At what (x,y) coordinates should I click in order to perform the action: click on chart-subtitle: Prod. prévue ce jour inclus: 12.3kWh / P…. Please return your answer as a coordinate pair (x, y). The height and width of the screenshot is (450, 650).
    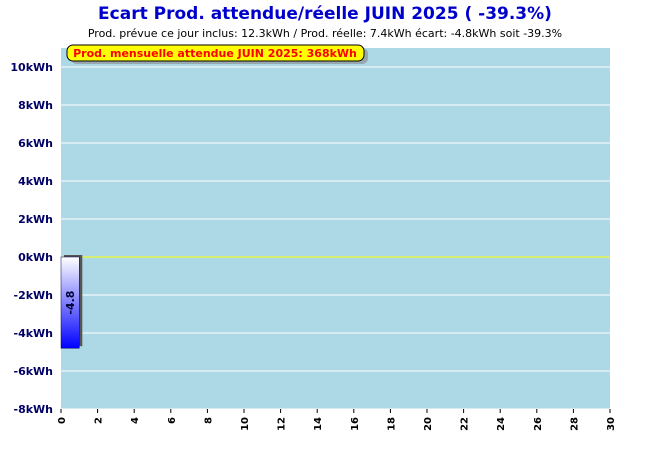
    Looking at the image, I should click on (325, 33).